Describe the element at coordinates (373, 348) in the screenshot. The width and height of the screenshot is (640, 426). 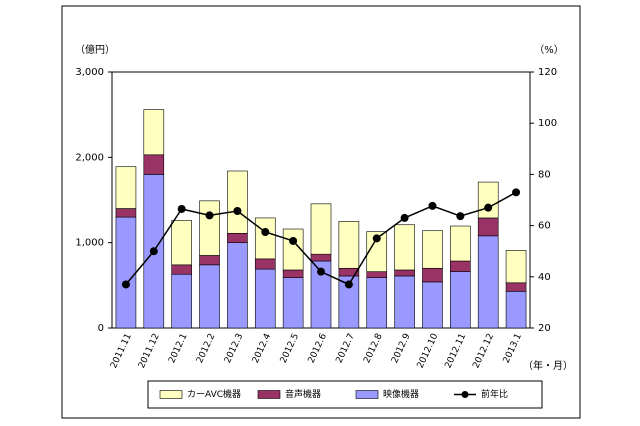
I see `x-tick-label: 2012.8` at that location.